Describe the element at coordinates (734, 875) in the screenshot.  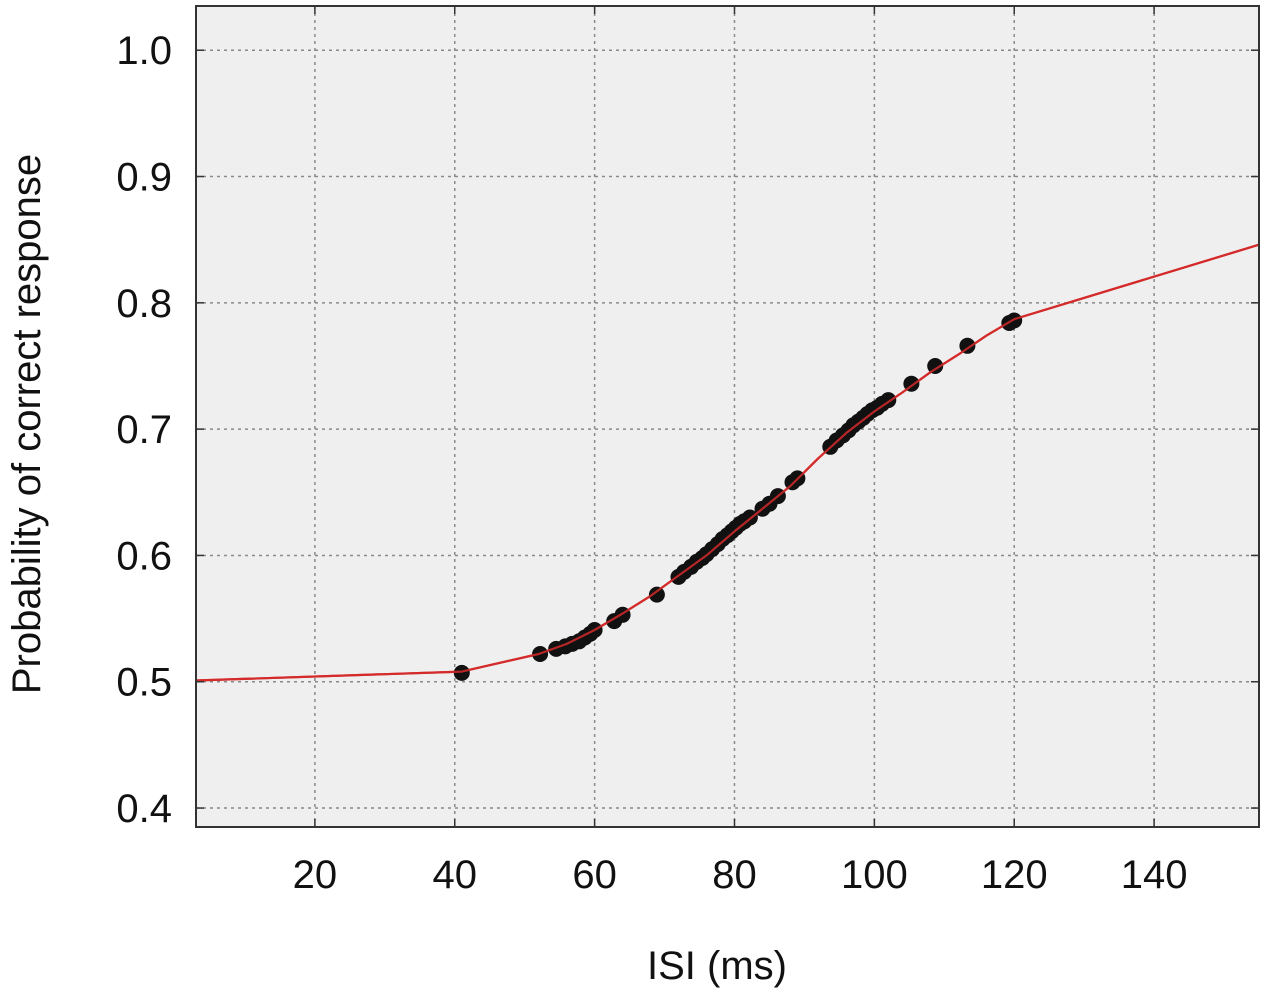
I see `x-tick-label: 80` at that location.